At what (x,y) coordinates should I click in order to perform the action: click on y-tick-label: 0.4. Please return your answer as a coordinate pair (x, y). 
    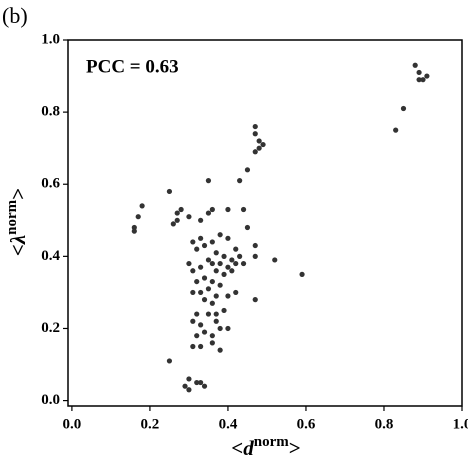
    Looking at the image, I should click on (50, 256).